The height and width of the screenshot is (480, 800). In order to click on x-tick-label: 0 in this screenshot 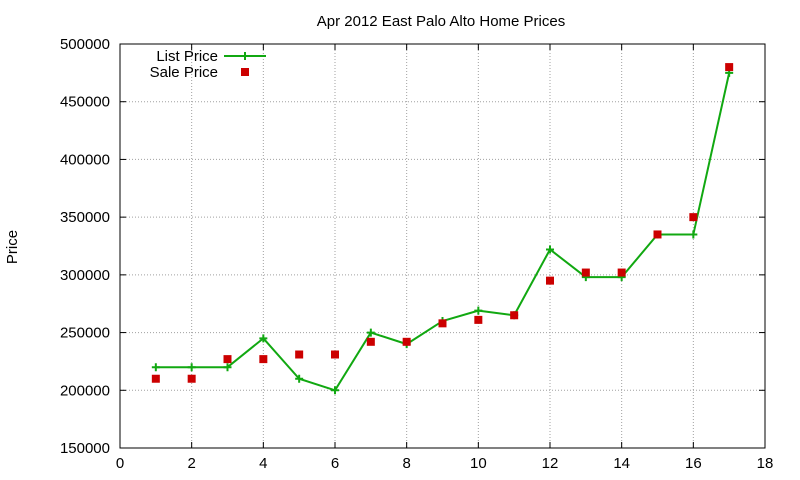, I will do `click(120, 463)`.